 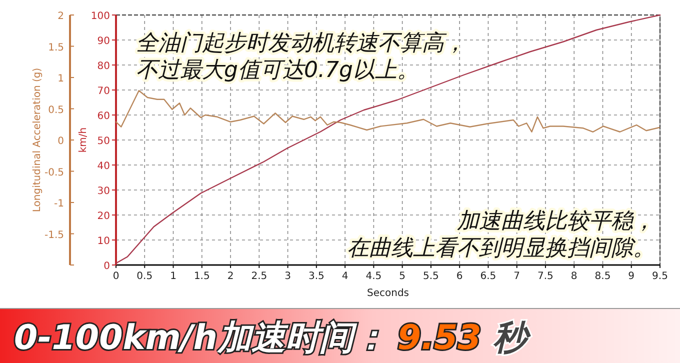 I want to click on y-tick-label: 80, so click(x=103, y=66).